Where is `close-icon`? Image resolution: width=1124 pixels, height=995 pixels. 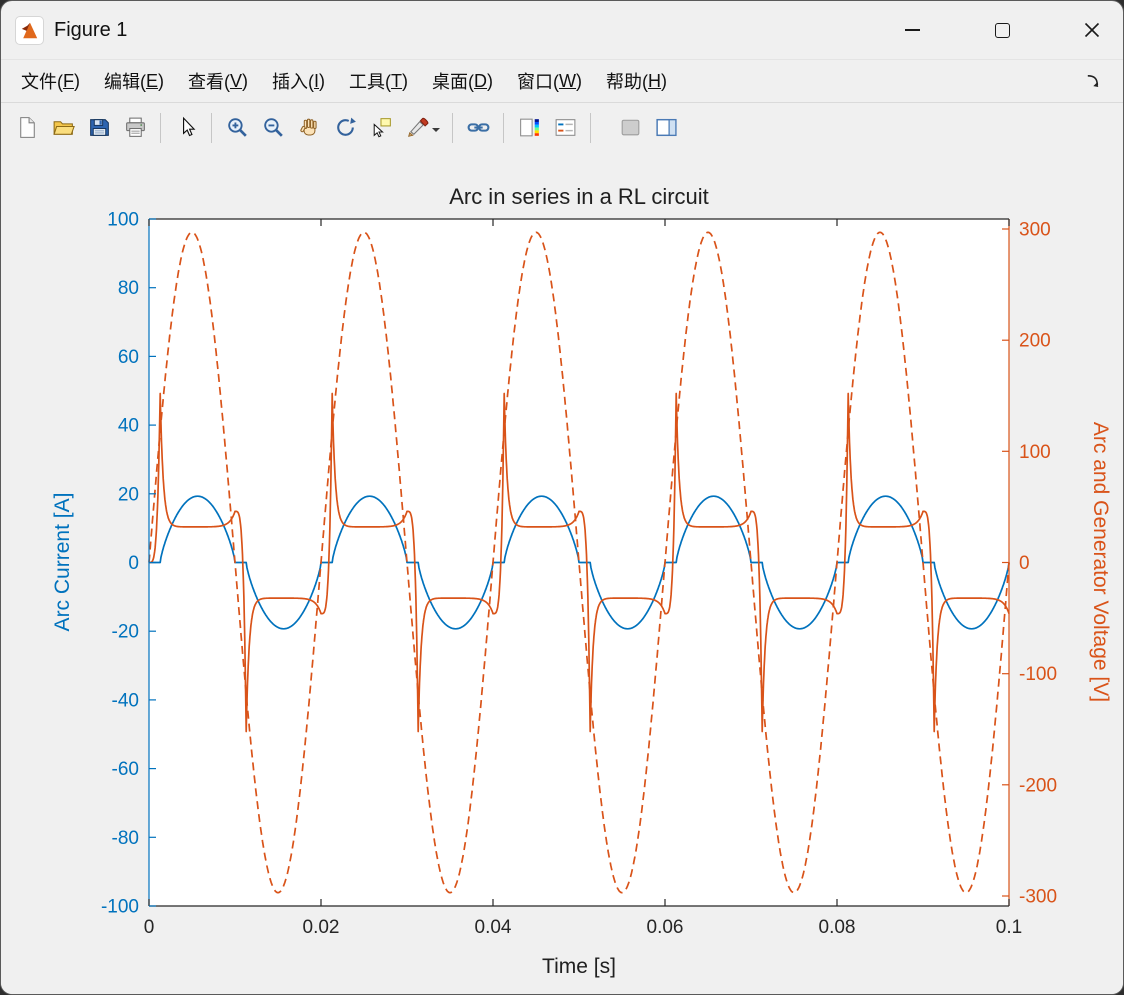
close-icon is located at coordinates (1092, 30).